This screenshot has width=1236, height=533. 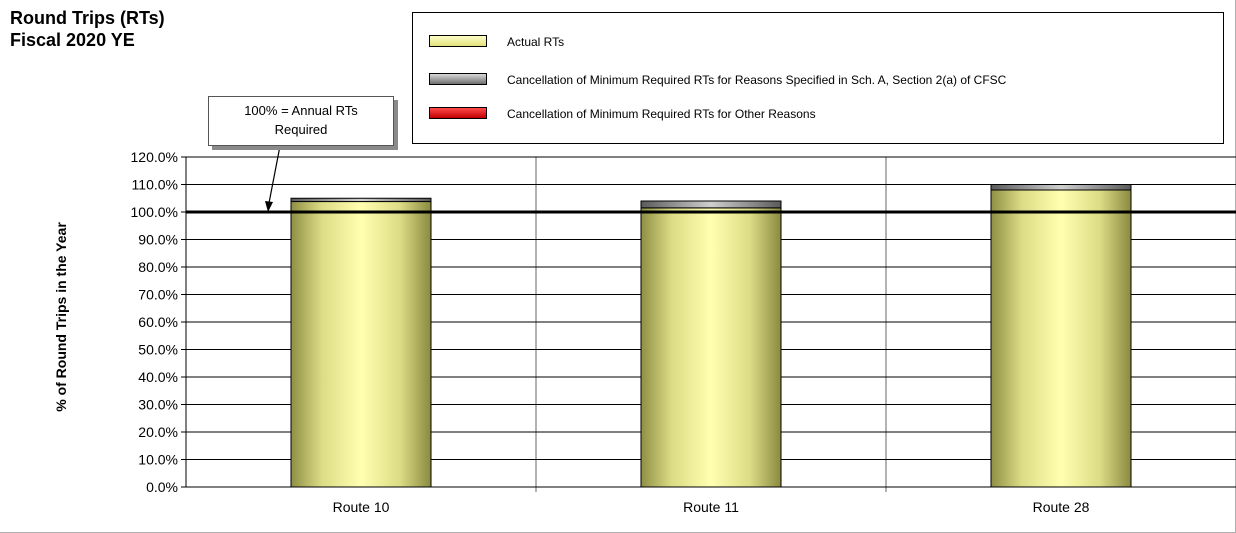 What do you see at coordinates (711, 179) in the screenshot?
I see `reference-line-group` at bounding box center [711, 179].